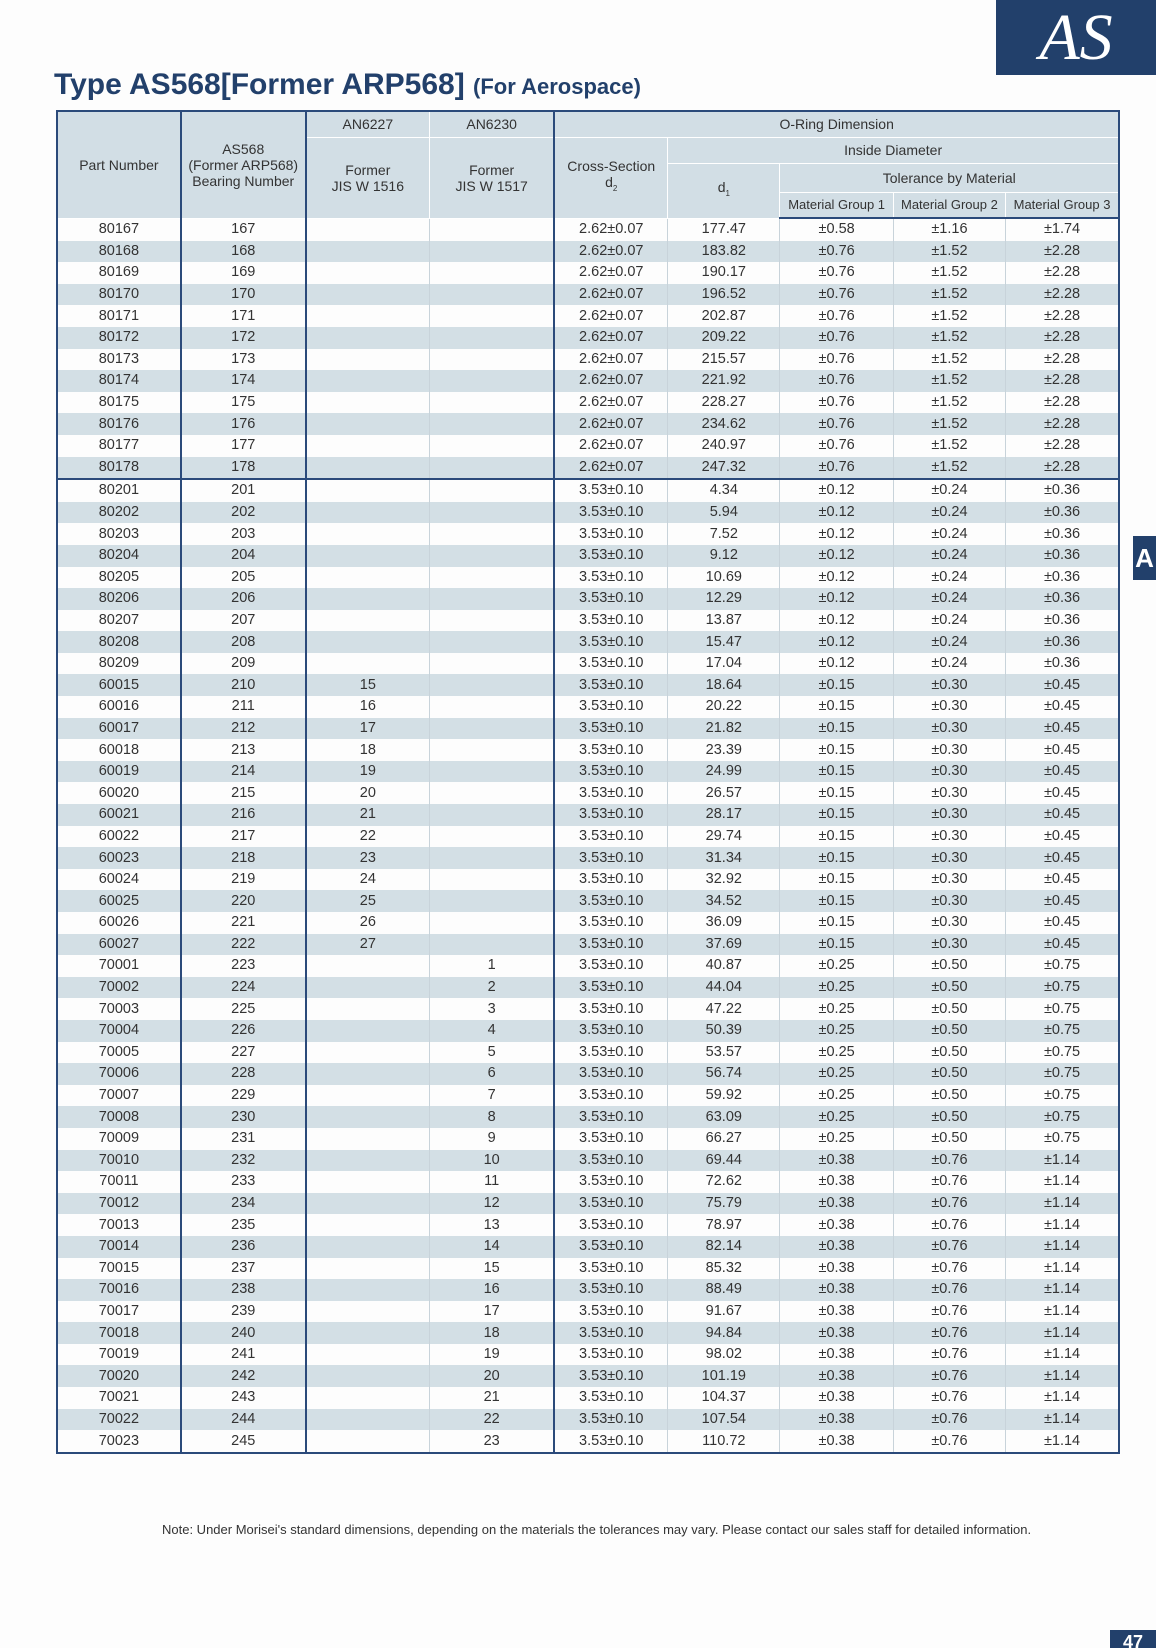 Image resolution: width=1156 pixels, height=1648 pixels. I want to click on cell-an6230-number: 14, so click(492, 1246).